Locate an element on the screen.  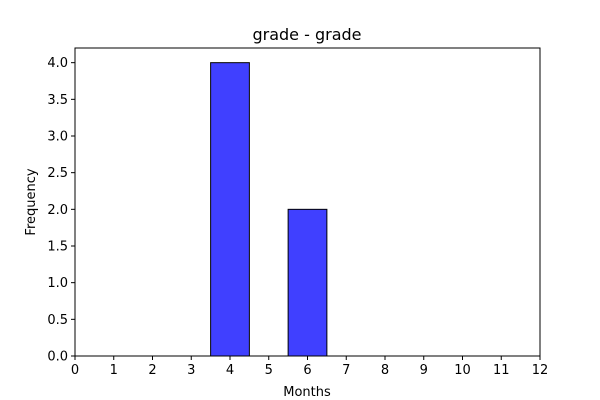
x-axis-ticks: 0 1 2 3 4 5 6 7 8 9 10 11 12 is located at coordinates (309, 367).